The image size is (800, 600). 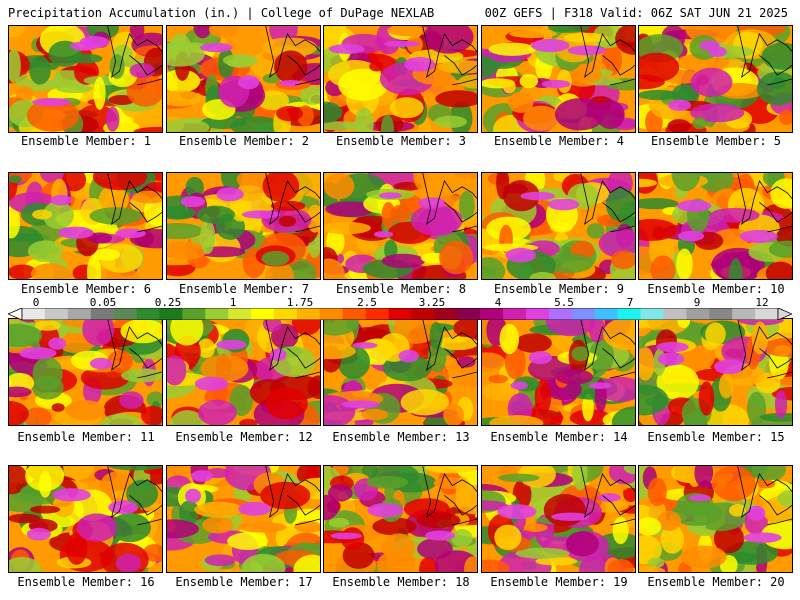 I want to click on ensemble-member-label: Ensemble Member: 6, so click(x=86, y=289).